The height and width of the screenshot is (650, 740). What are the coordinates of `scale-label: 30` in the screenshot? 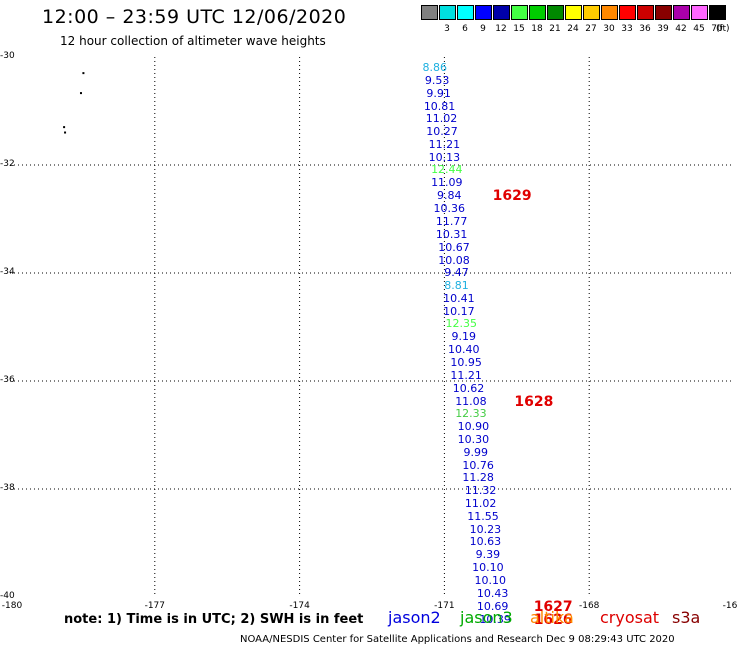 It's located at (609, 29).